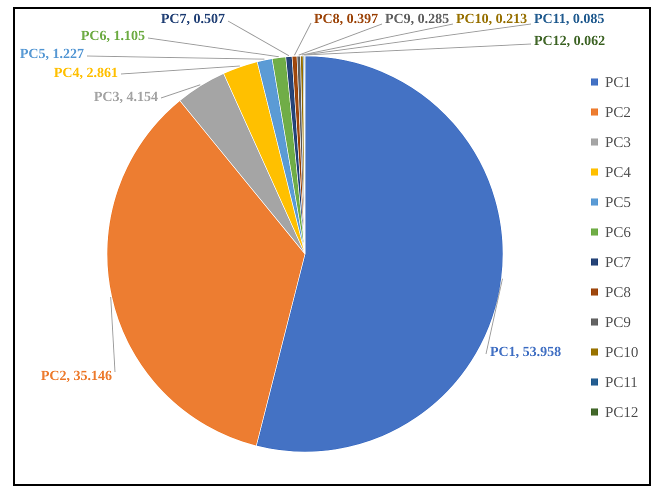 Image resolution: width=661 pixels, height=493 pixels. I want to click on data-label: PC8, 0.397, so click(346, 19).